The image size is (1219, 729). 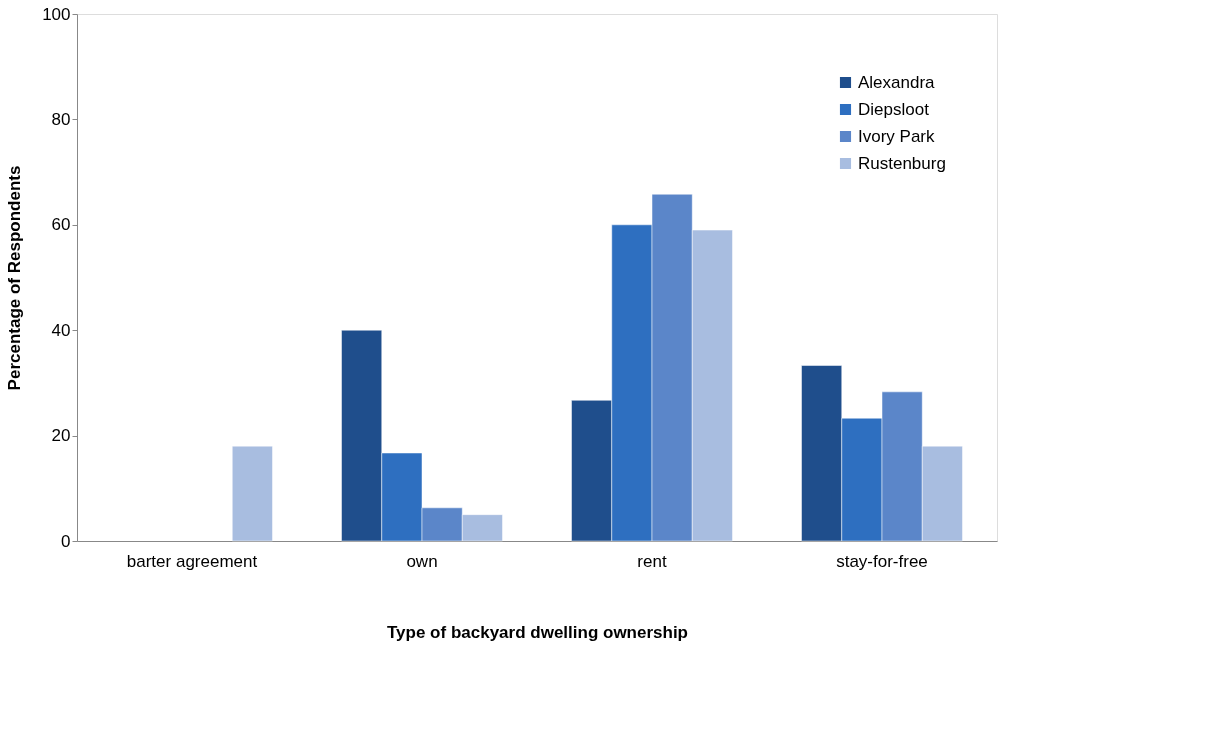 What do you see at coordinates (902, 163) in the screenshot?
I see `legend-label: Rustenburg` at bounding box center [902, 163].